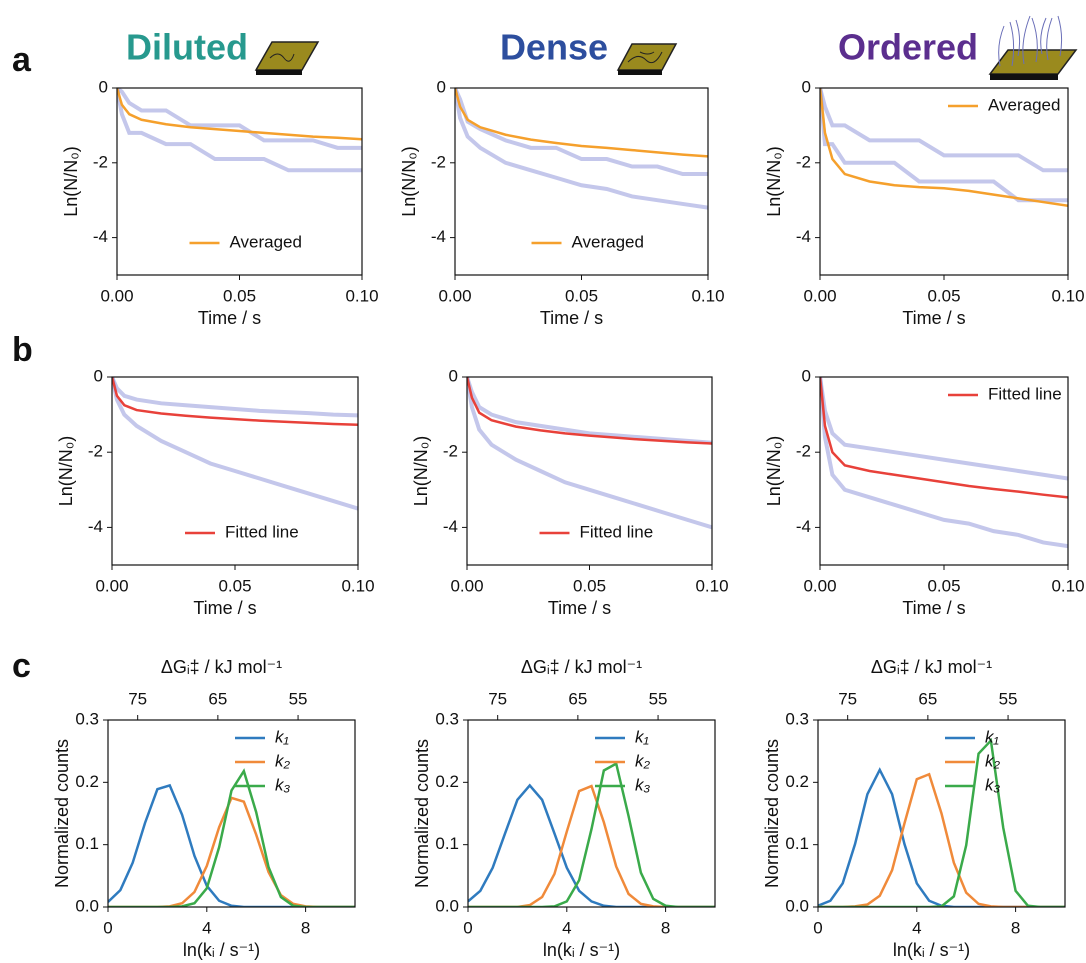 The height and width of the screenshot is (963, 1086). I want to click on y-tick-label: 0.2, so click(797, 781).